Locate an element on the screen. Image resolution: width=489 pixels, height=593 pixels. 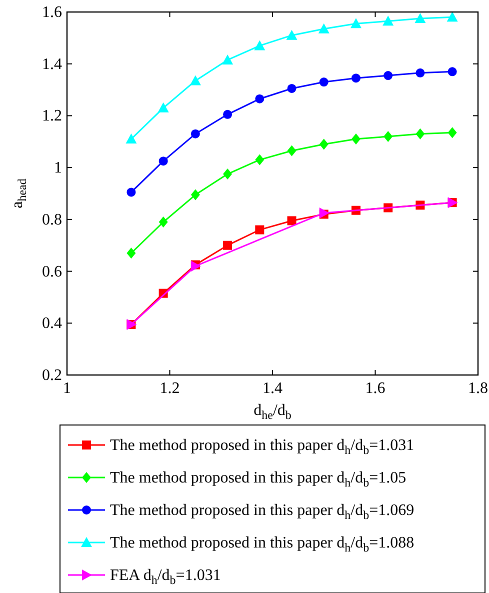
legend-label: The method proposed in this paper d$_{h}$/d$_{b}$=1.031 is located at coordinates (262, 447).